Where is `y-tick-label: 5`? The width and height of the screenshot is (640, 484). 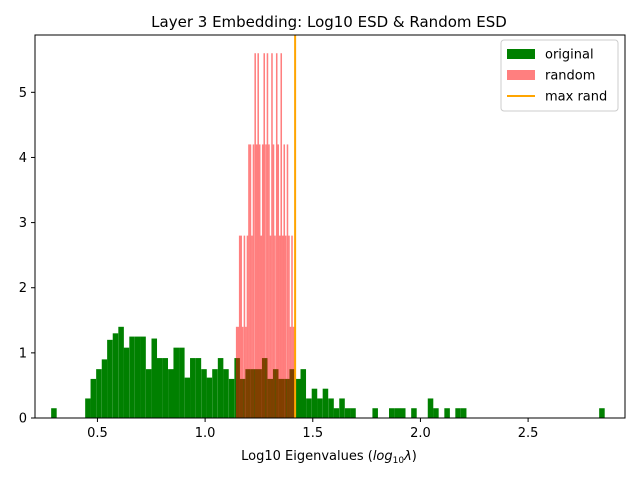 y-tick-label: 5 is located at coordinates (23, 93).